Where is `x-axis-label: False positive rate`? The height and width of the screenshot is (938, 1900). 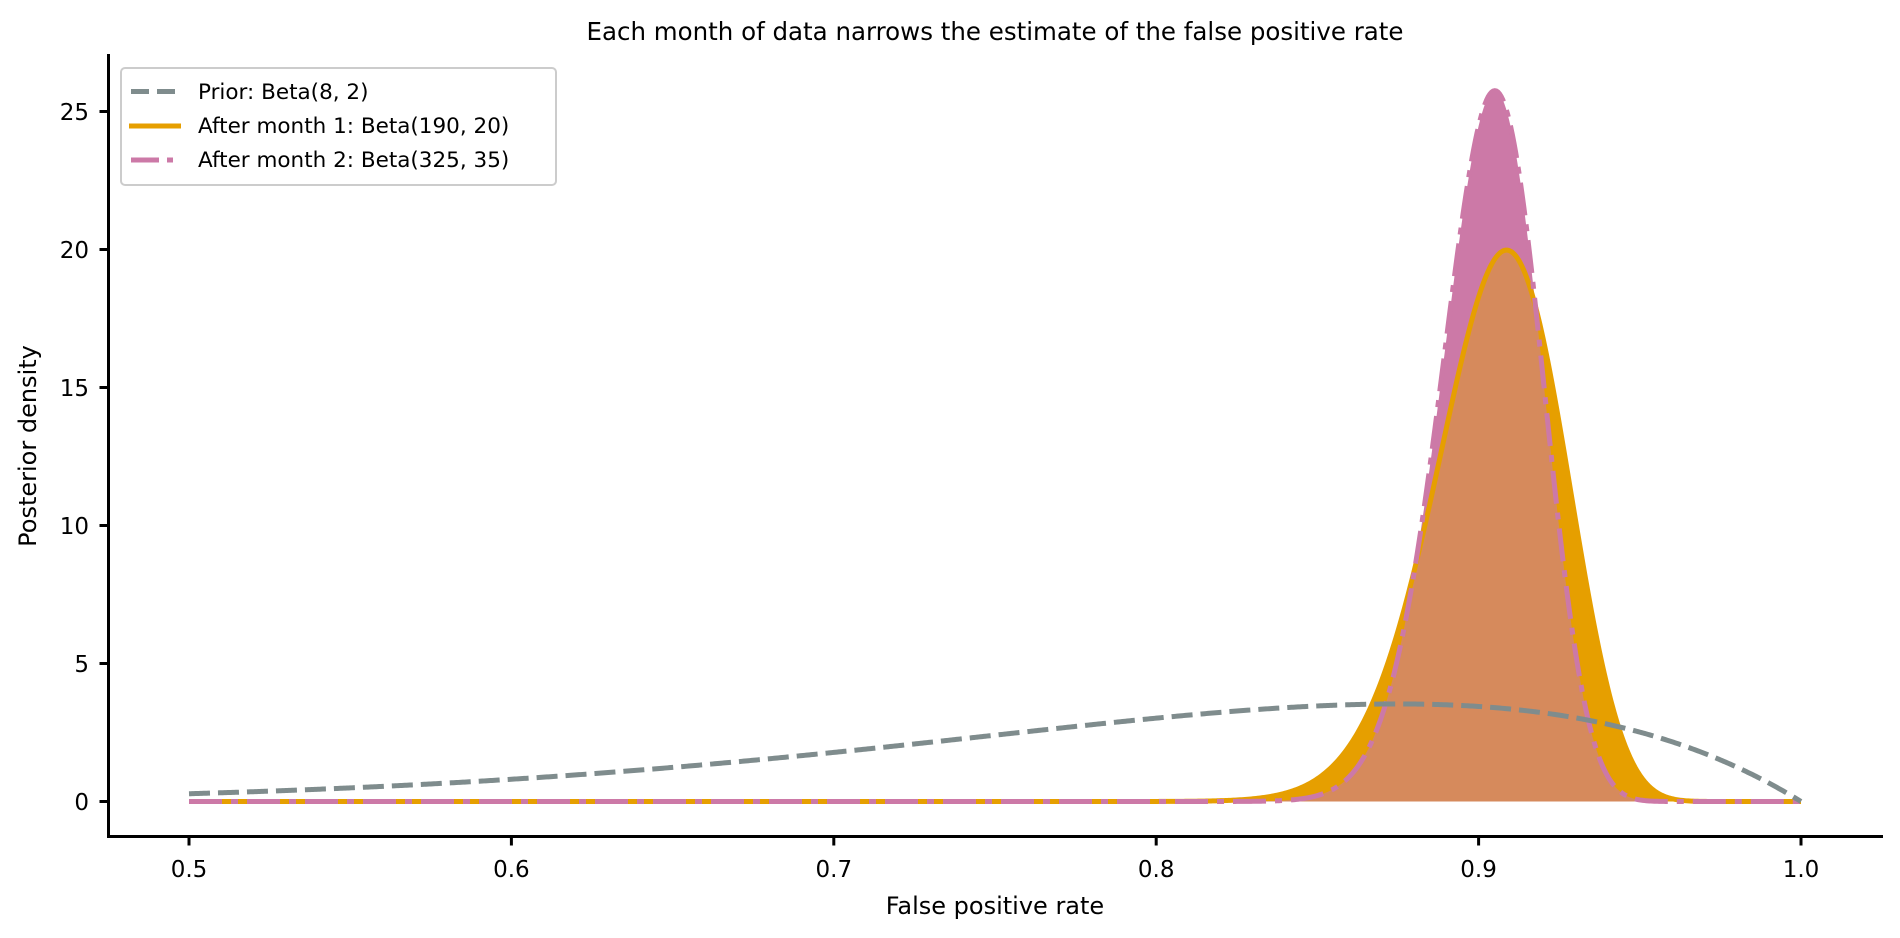
x-axis-label: False positive rate is located at coordinates (995, 906).